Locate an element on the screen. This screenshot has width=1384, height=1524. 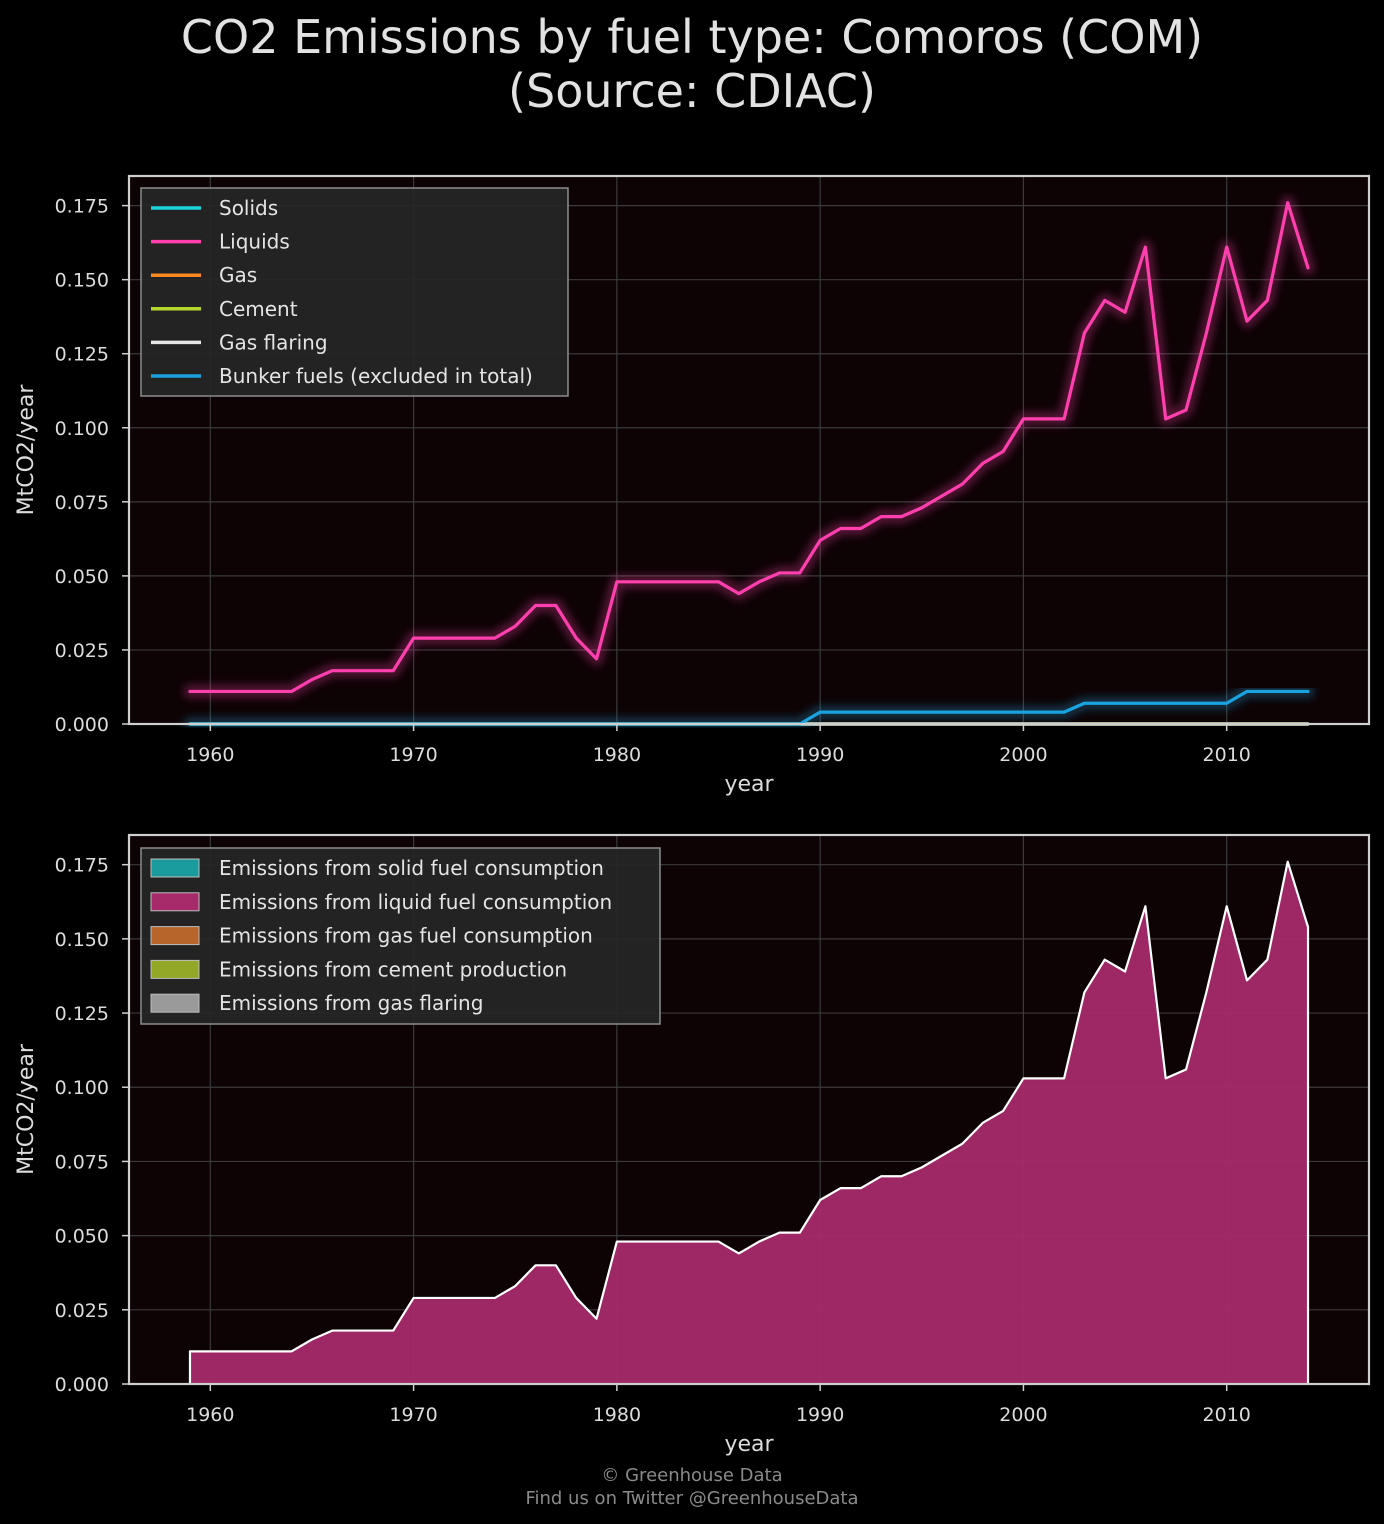
legend-label: Cement is located at coordinates (258, 309).